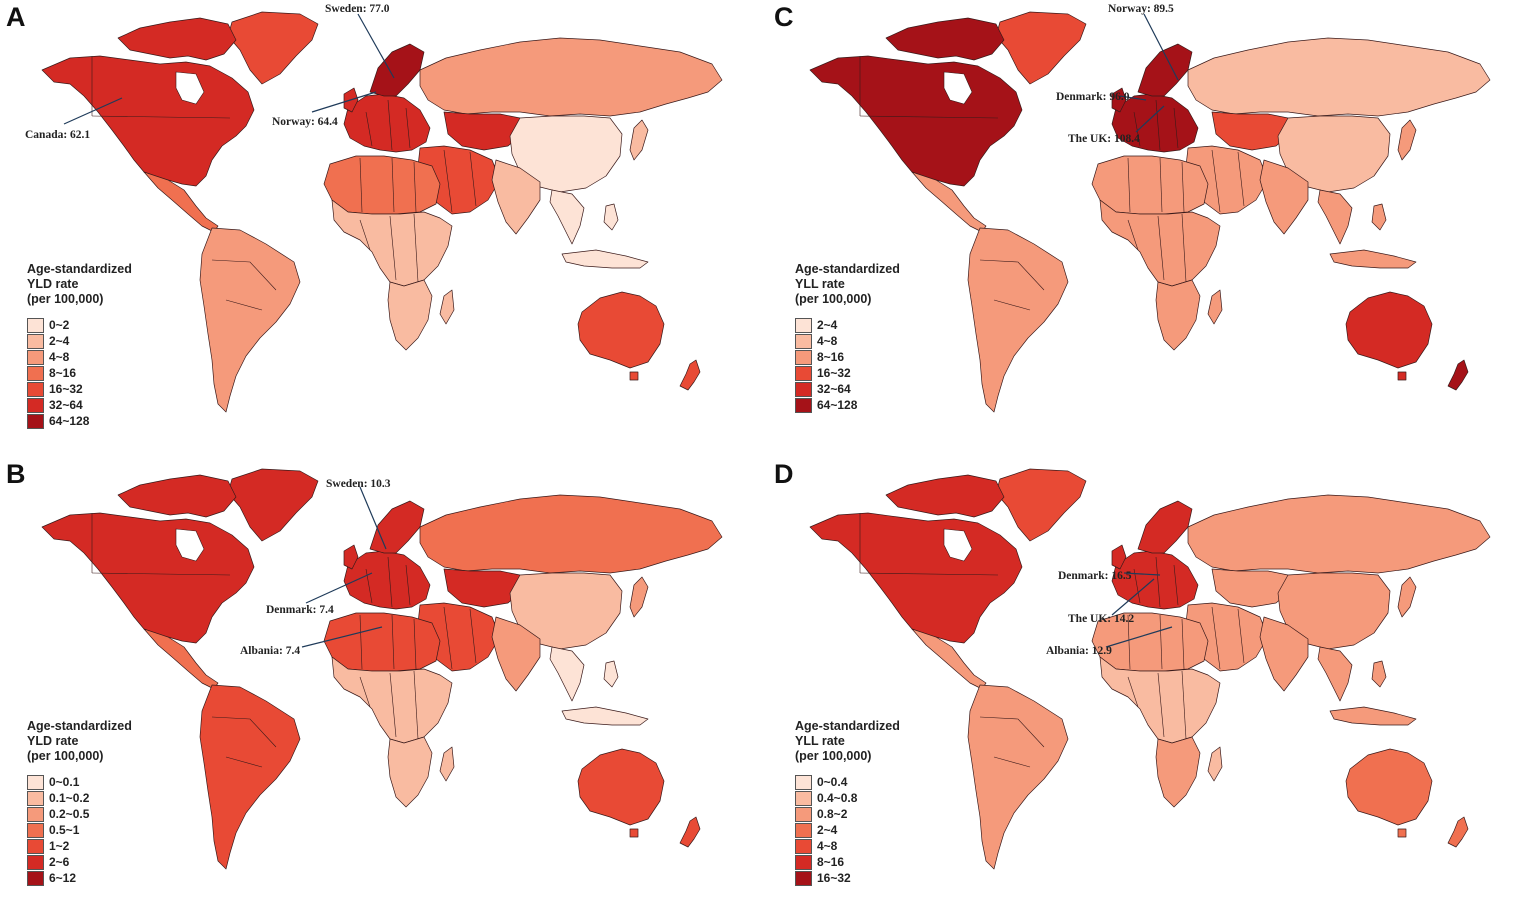 The height and width of the screenshot is (913, 1535). What do you see at coordinates (53, 284) in the screenshot?
I see `legend-title-line: YLD rate` at bounding box center [53, 284].